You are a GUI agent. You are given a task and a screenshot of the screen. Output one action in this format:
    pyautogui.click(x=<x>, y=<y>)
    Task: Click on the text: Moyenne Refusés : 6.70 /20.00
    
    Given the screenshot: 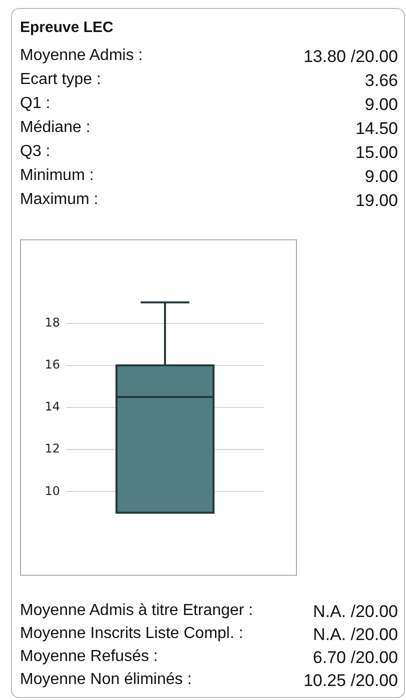 What is the action you would take?
    pyautogui.click(x=209, y=657)
    